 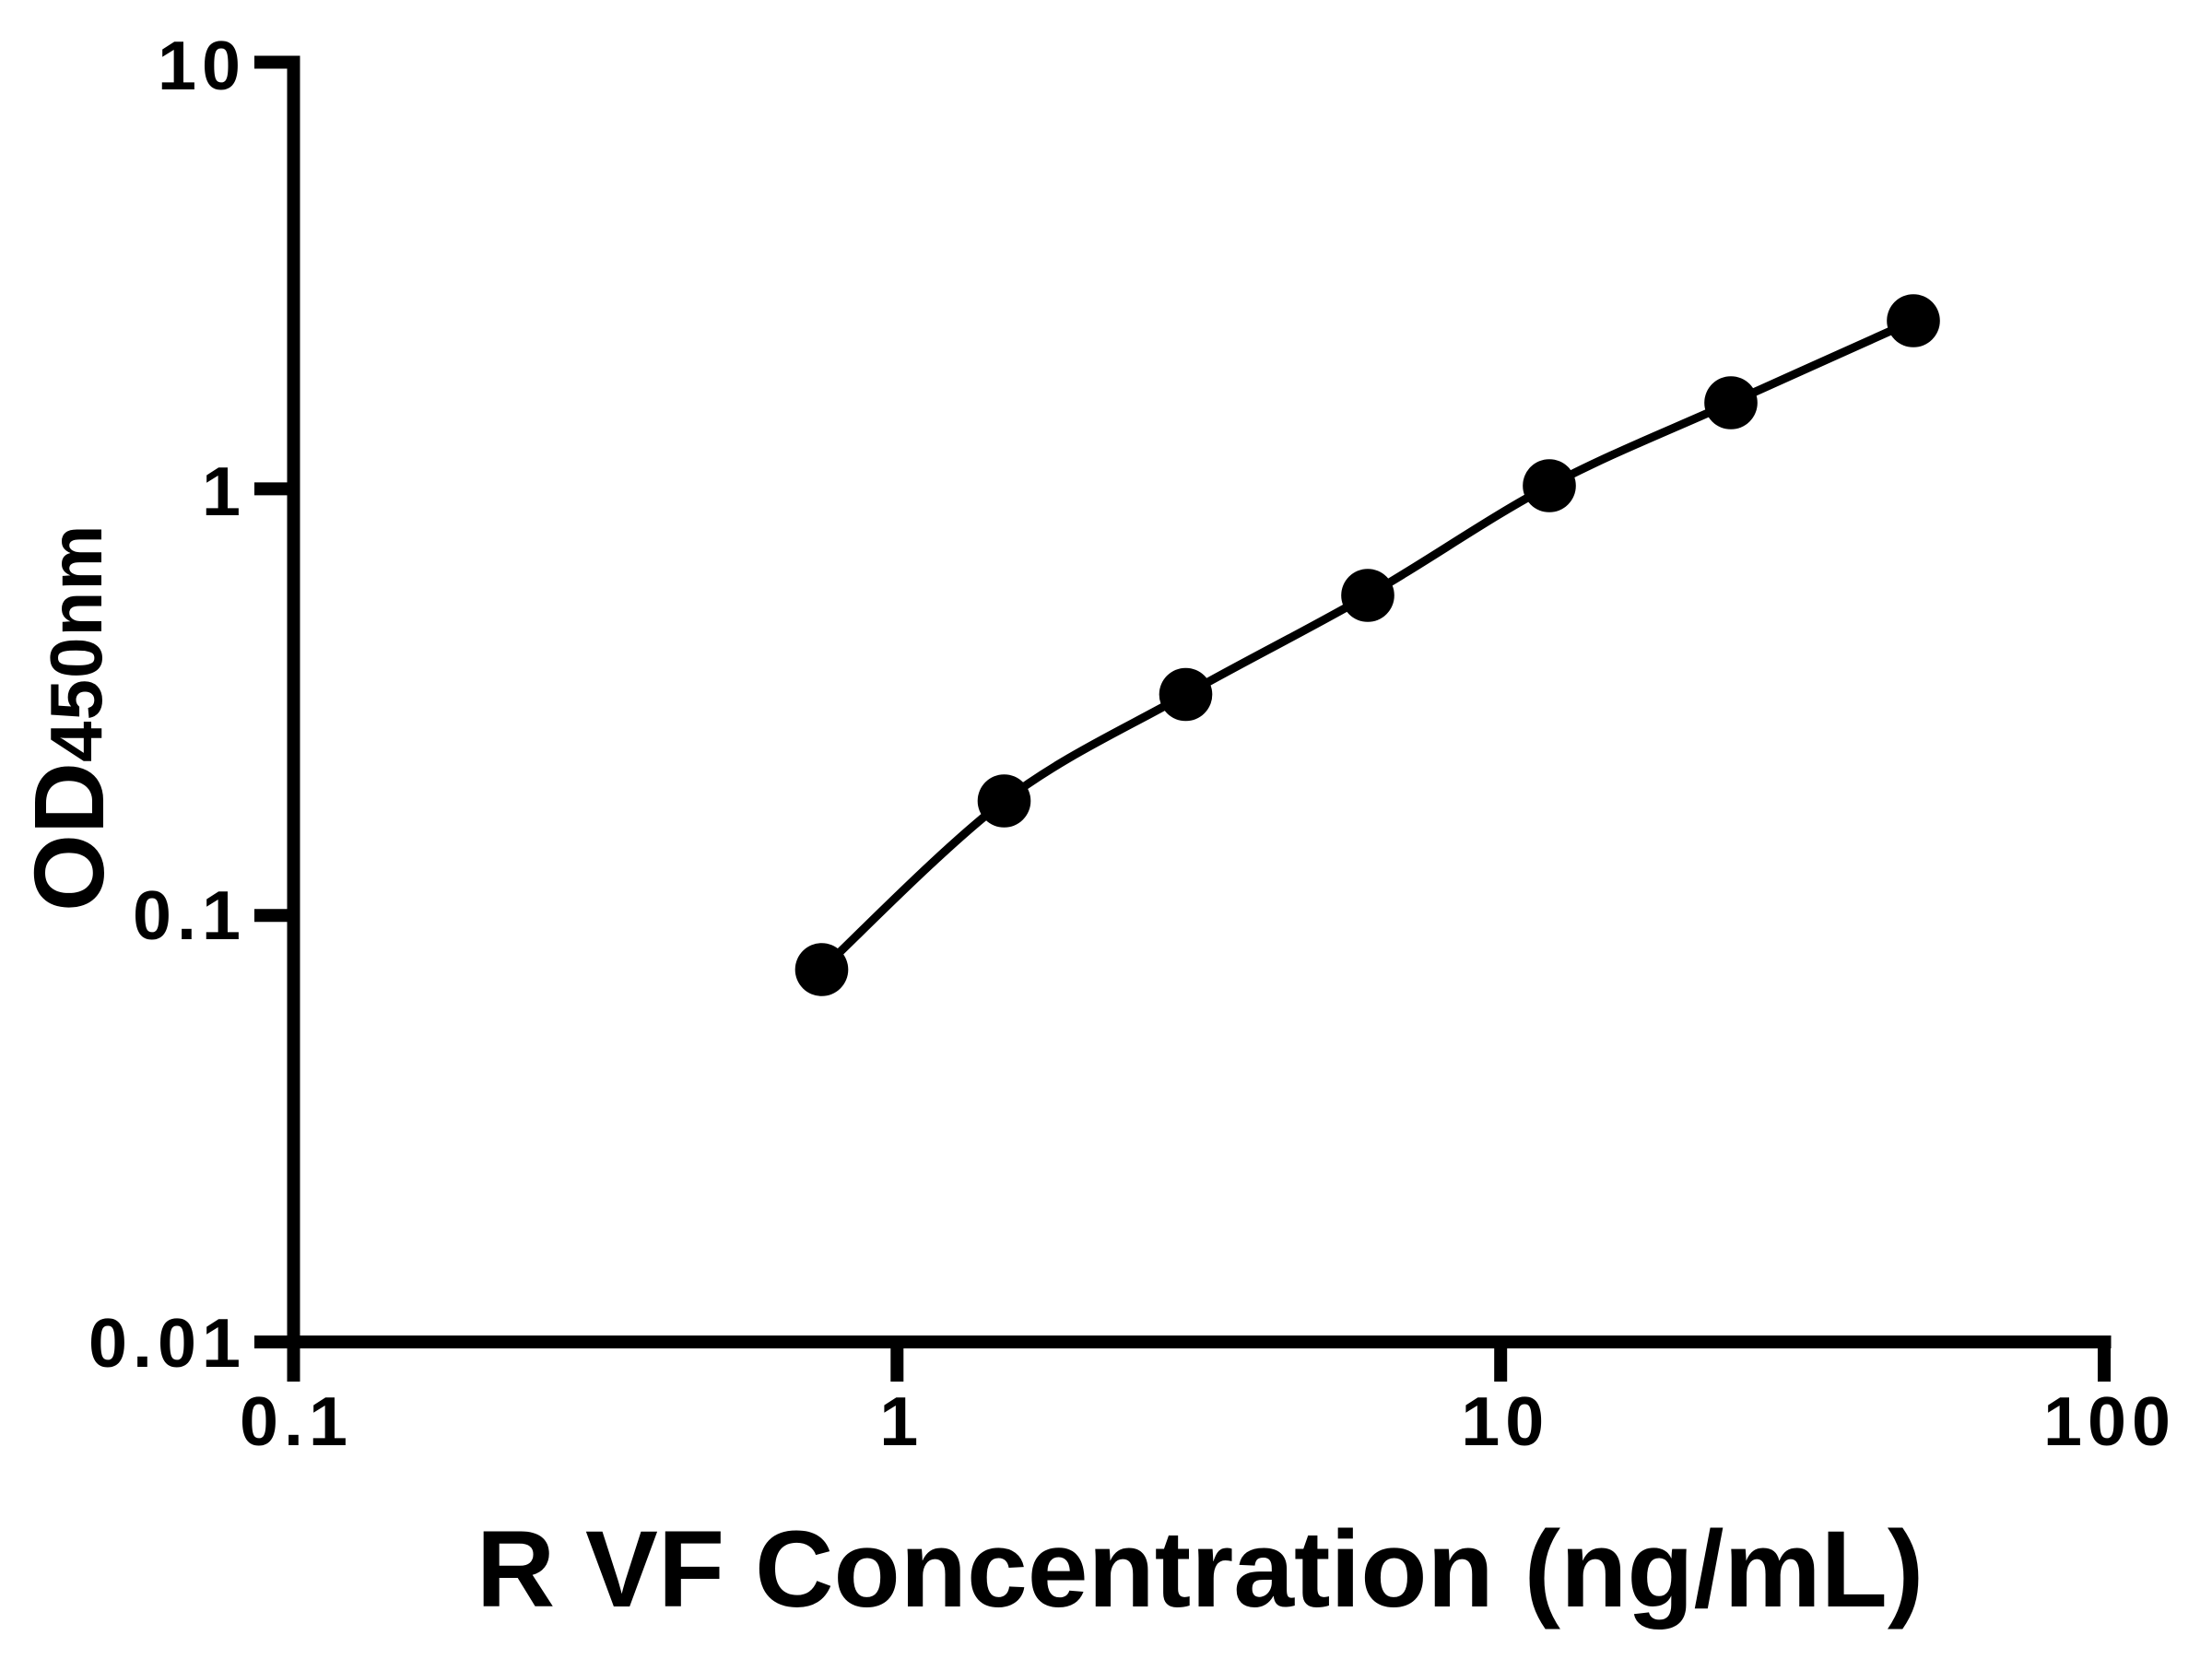 I want to click on svg-text: 100, so click(x=2109, y=1421).